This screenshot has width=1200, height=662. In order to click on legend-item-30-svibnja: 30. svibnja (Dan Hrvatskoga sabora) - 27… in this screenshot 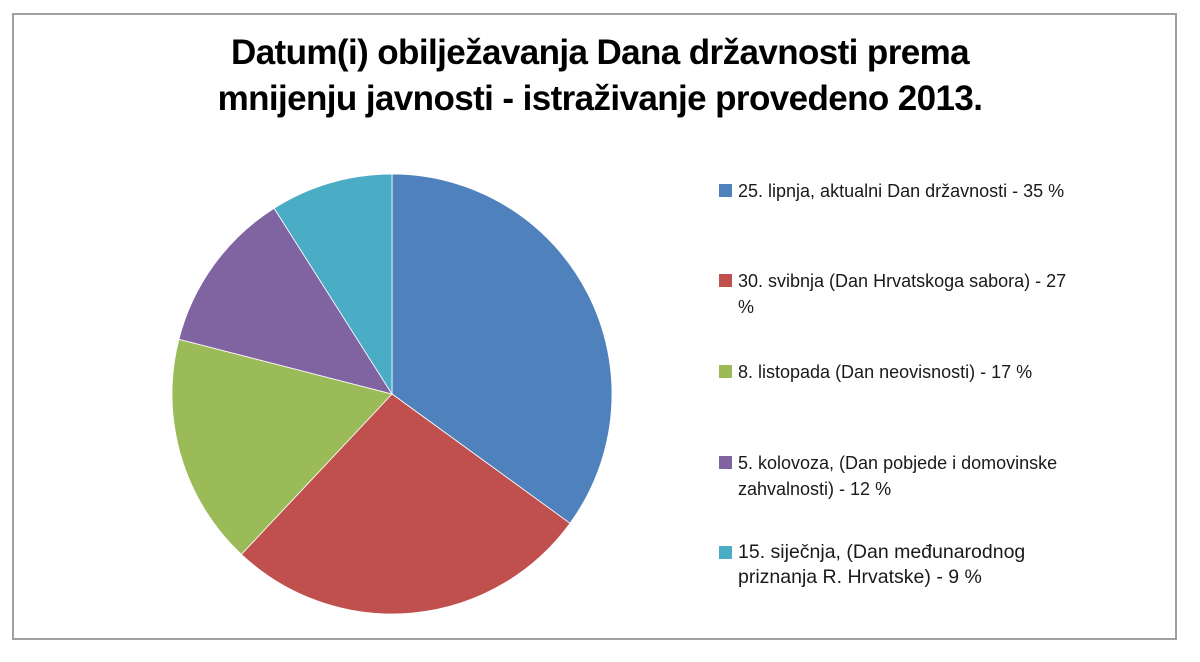, I will do `click(944, 294)`.